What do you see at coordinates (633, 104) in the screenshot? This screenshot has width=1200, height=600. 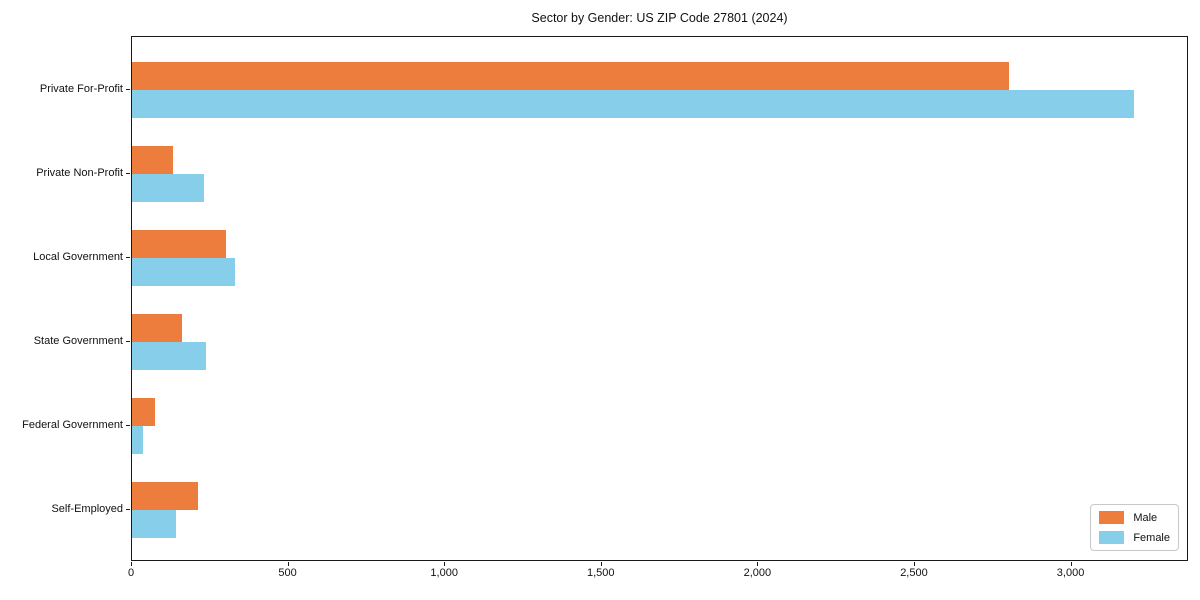 I see `bar-female-private-for-profit` at bounding box center [633, 104].